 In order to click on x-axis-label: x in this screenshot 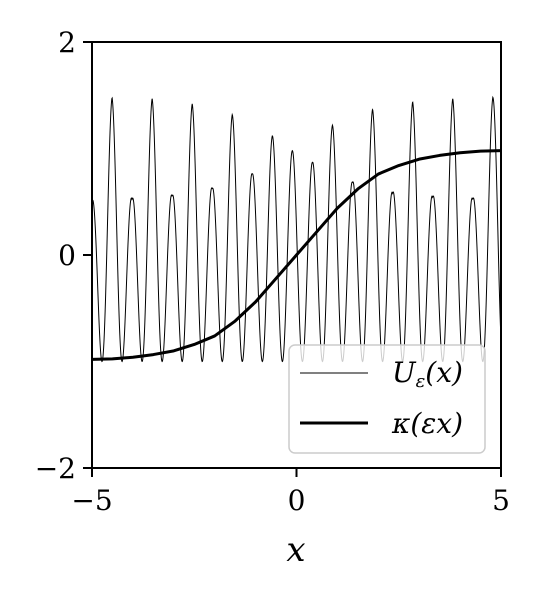, I will do `click(295, 550)`.